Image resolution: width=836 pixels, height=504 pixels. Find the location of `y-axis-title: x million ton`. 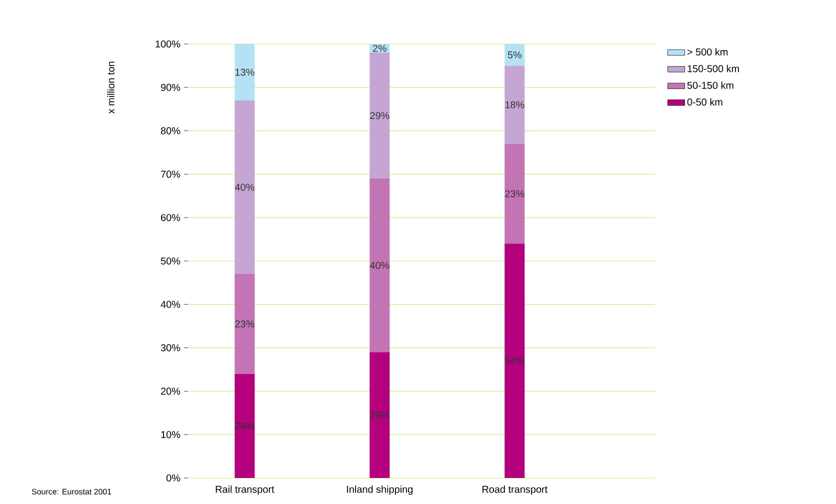

y-axis-title: x million ton is located at coordinates (110, 88).